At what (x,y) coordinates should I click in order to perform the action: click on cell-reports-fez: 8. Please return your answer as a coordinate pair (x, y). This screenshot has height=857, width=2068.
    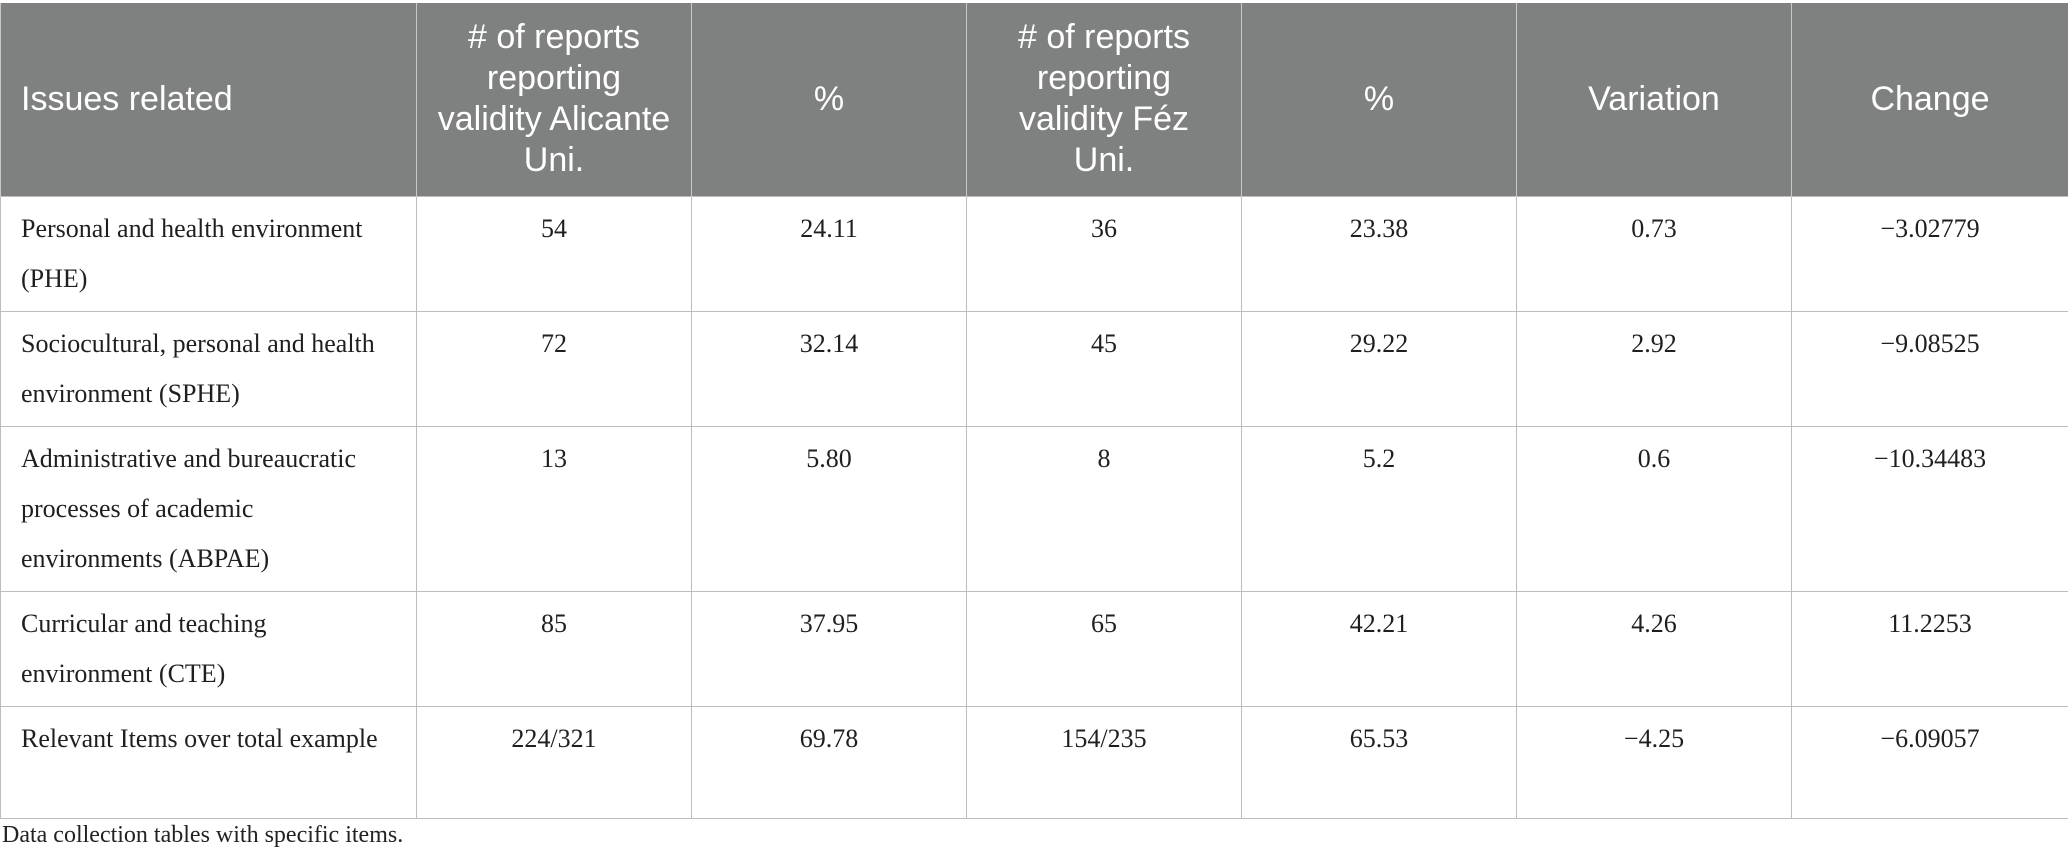
    Looking at the image, I should click on (1104, 508).